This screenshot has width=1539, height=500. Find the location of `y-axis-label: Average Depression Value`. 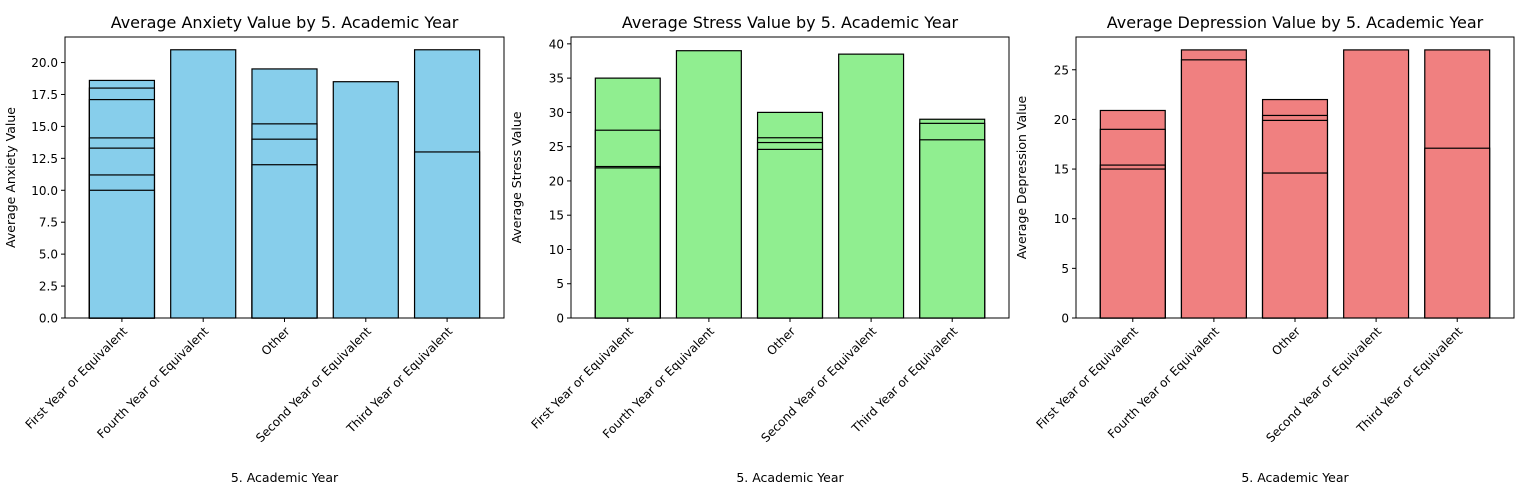

y-axis-label: Average Depression Value is located at coordinates (1021, 177).